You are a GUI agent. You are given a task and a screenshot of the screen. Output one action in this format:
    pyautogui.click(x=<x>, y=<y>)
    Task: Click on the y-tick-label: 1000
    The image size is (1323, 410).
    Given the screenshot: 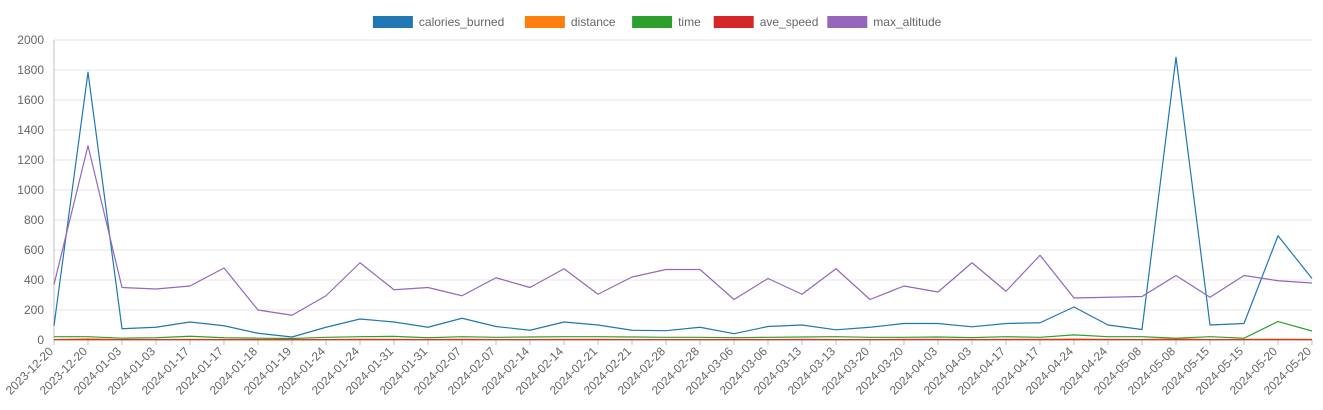 What is the action you would take?
    pyautogui.click(x=30, y=190)
    